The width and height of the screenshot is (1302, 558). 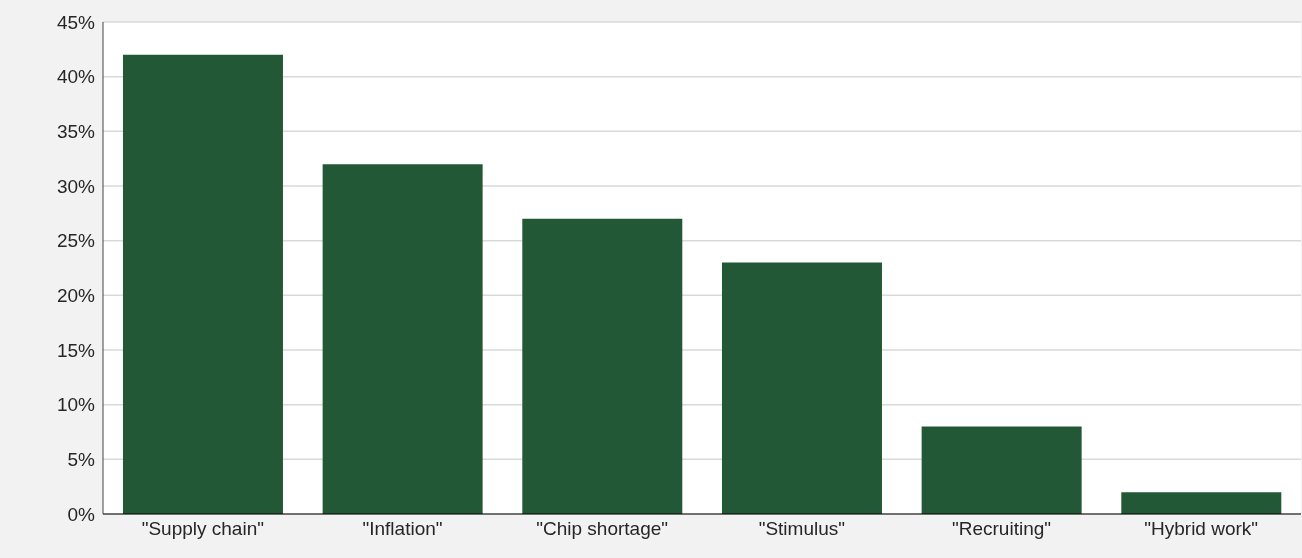 I want to click on x-tick-label: "Hybrid work", so click(x=1201, y=529).